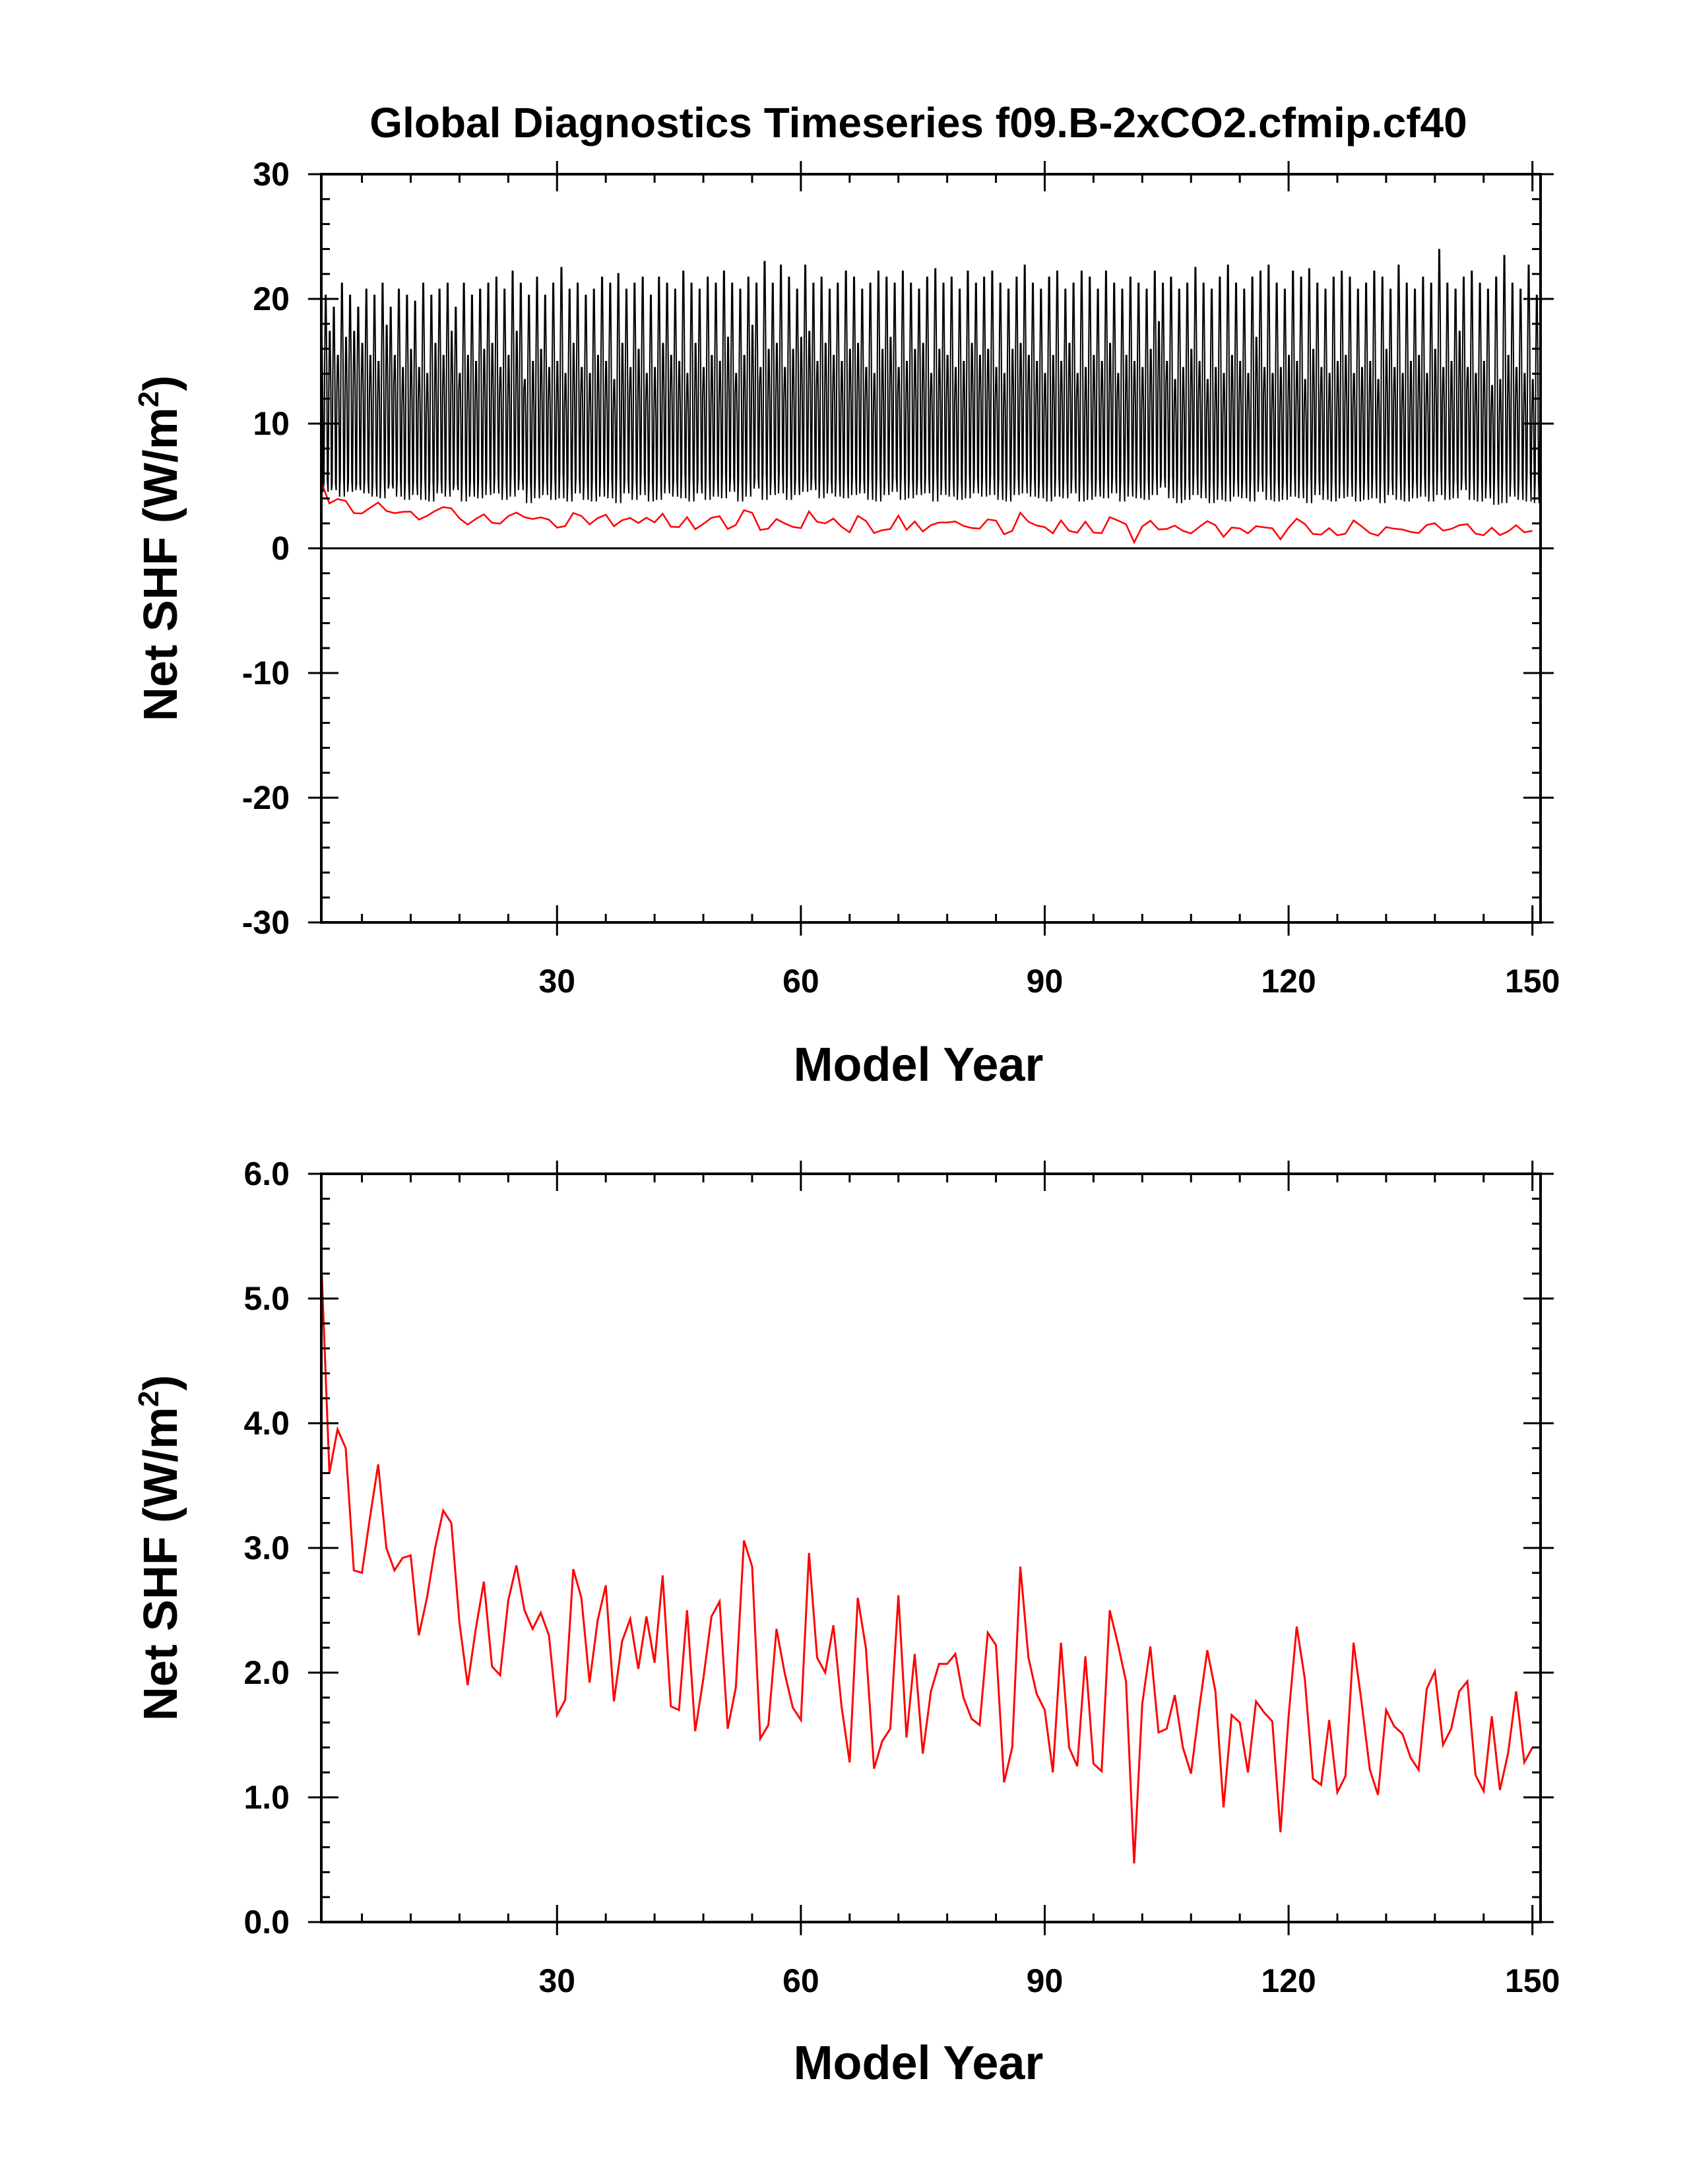  I want to click on top-y-tick-label: 30, so click(271, 174).